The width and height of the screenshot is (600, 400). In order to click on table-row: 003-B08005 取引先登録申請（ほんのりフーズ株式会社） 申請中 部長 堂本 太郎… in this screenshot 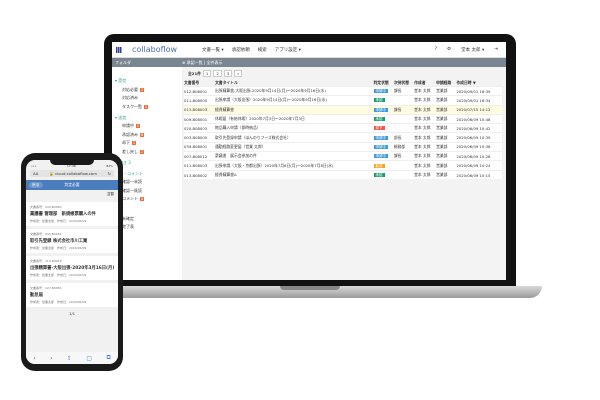, I will do `click(343, 137)`.